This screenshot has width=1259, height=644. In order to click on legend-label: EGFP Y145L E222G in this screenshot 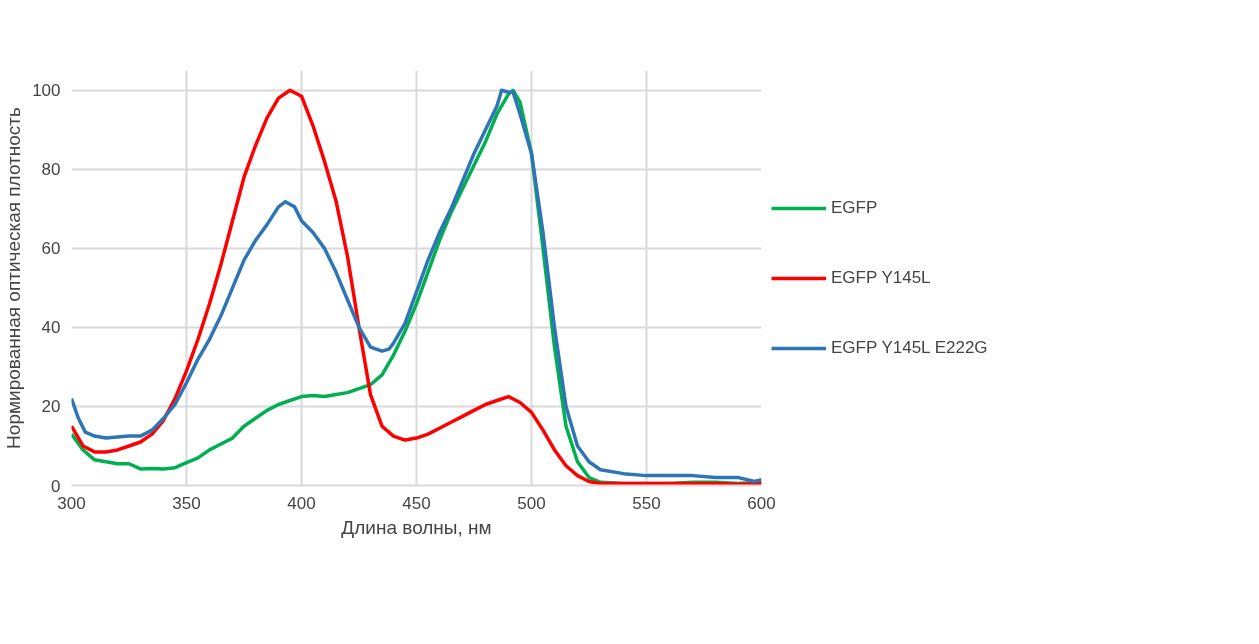, I will do `click(909, 347)`.